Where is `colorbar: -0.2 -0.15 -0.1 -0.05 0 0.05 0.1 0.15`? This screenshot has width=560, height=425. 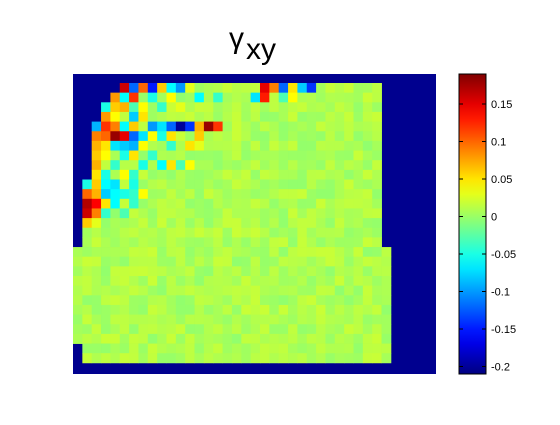 colorbar: -0.2 -0.15 -0.1 -0.05 0 0.05 0.1 0.15 is located at coordinates (487, 224).